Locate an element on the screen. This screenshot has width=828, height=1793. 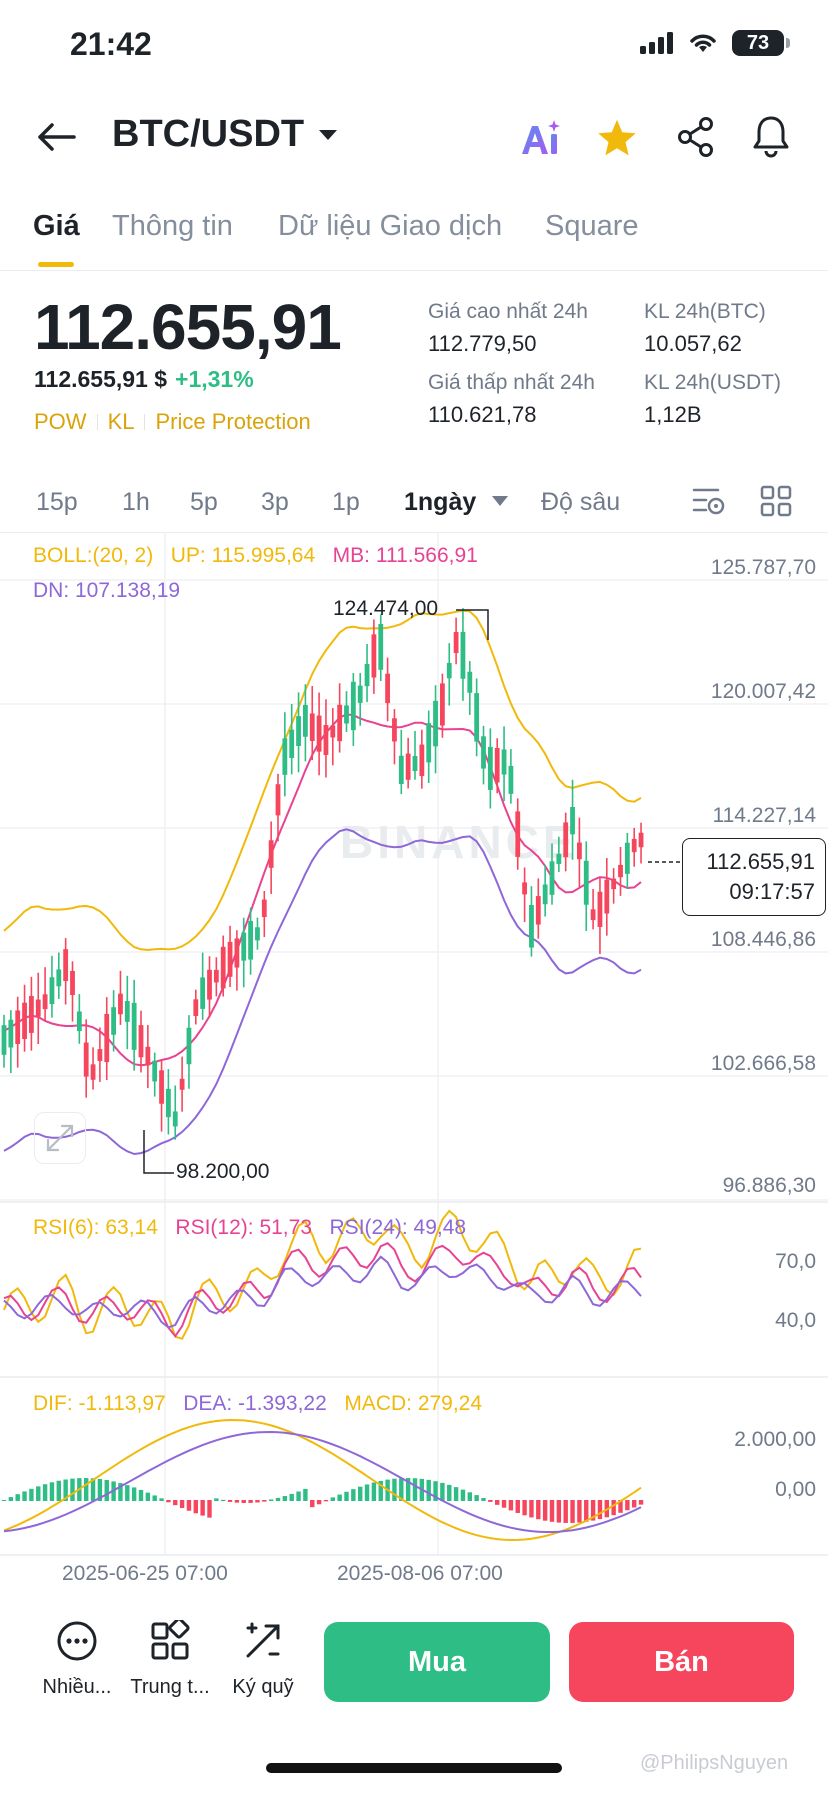
last-price: 112.655,91 is located at coordinates (188, 327).